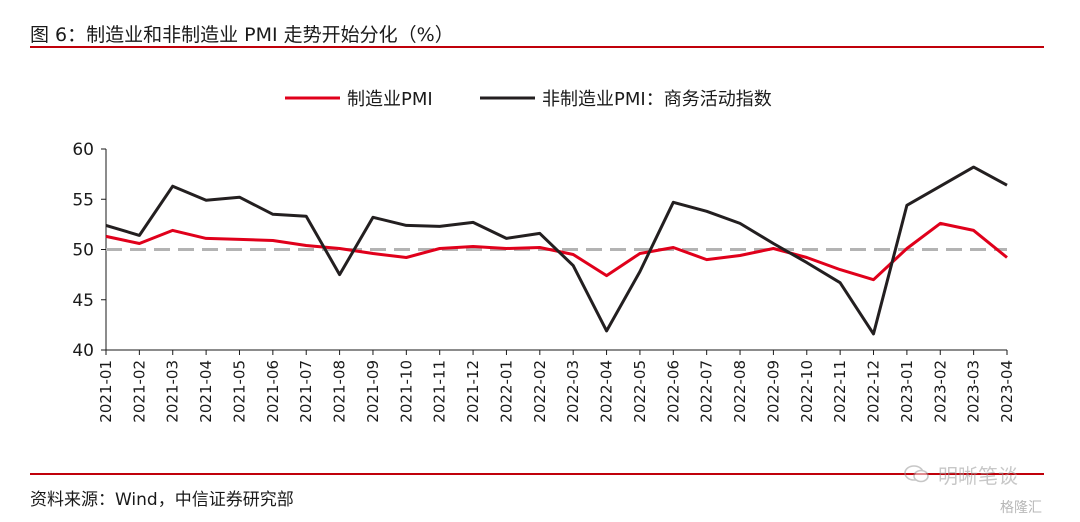  Describe the element at coordinates (1007, 391) in the screenshot. I see `x-tick-label: 2023-04` at that location.